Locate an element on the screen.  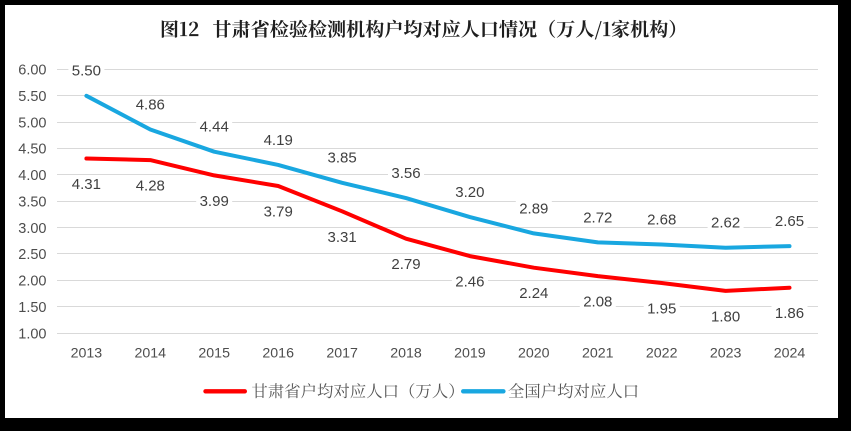
svg-text: 1.00 is located at coordinates (32, 334).